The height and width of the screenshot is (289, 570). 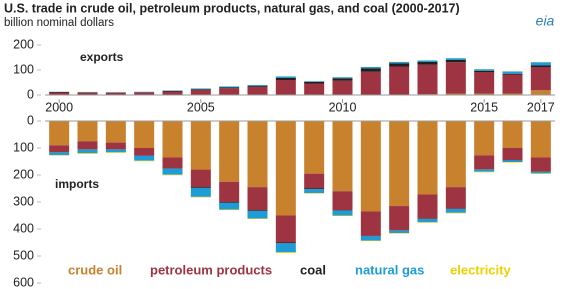 I want to click on x-tick-label: 2010, so click(x=343, y=107).